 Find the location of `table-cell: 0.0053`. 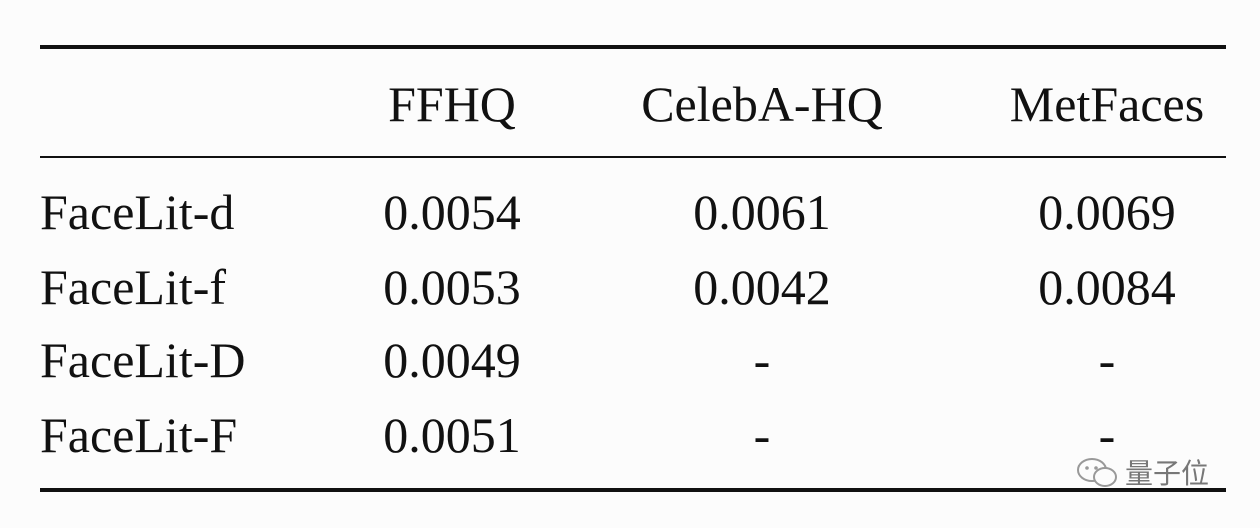

table-cell: 0.0053 is located at coordinates (452, 287).